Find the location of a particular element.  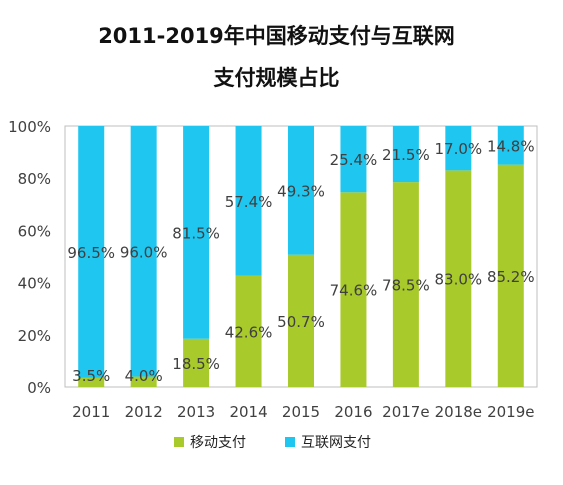

data-label-internet: 17.0% is located at coordinates (459, 149).